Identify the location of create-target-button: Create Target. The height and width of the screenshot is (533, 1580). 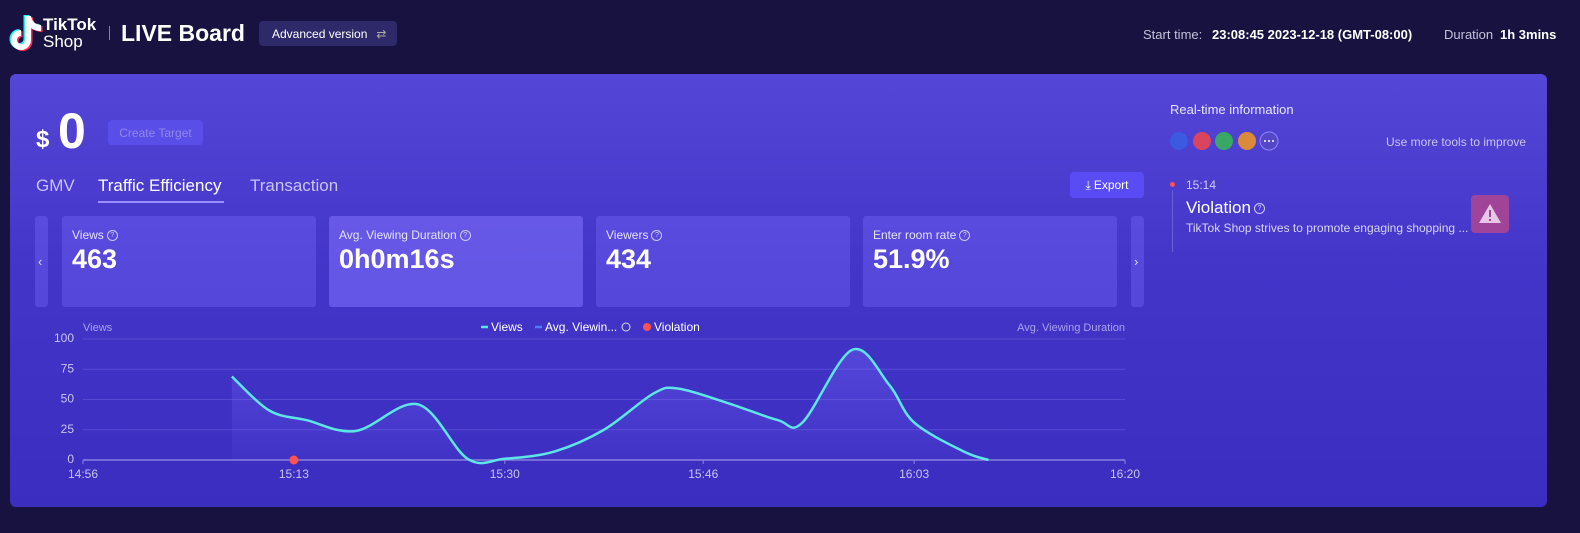
(155, 132).